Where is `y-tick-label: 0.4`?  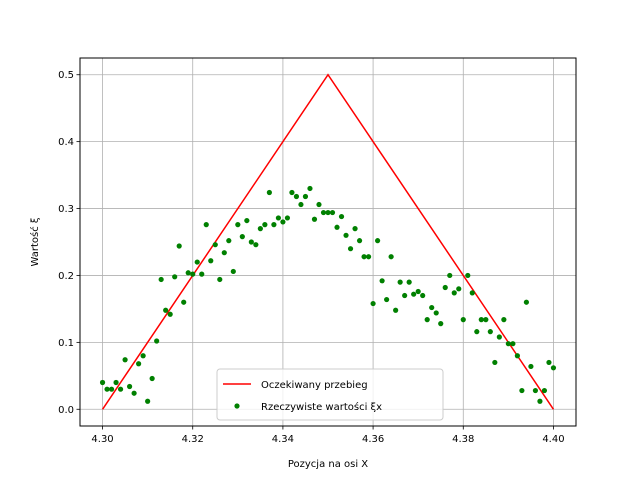
y-tick-label: 0.4 is located at coordinates (66, 142).